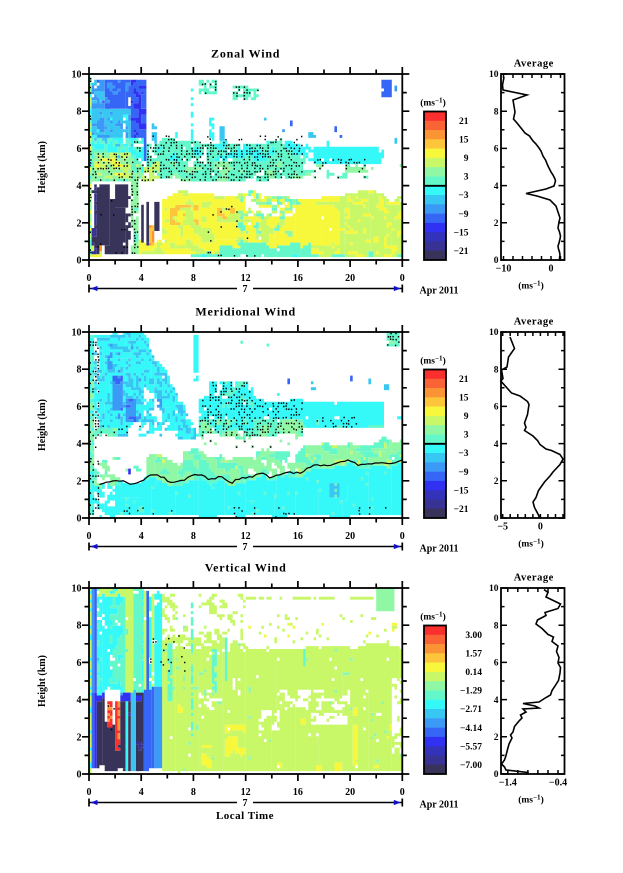  What do you see at coordinates (502, 527) in the screenshot?
I see `svg-text: −5` at bounding box center [502, 527].